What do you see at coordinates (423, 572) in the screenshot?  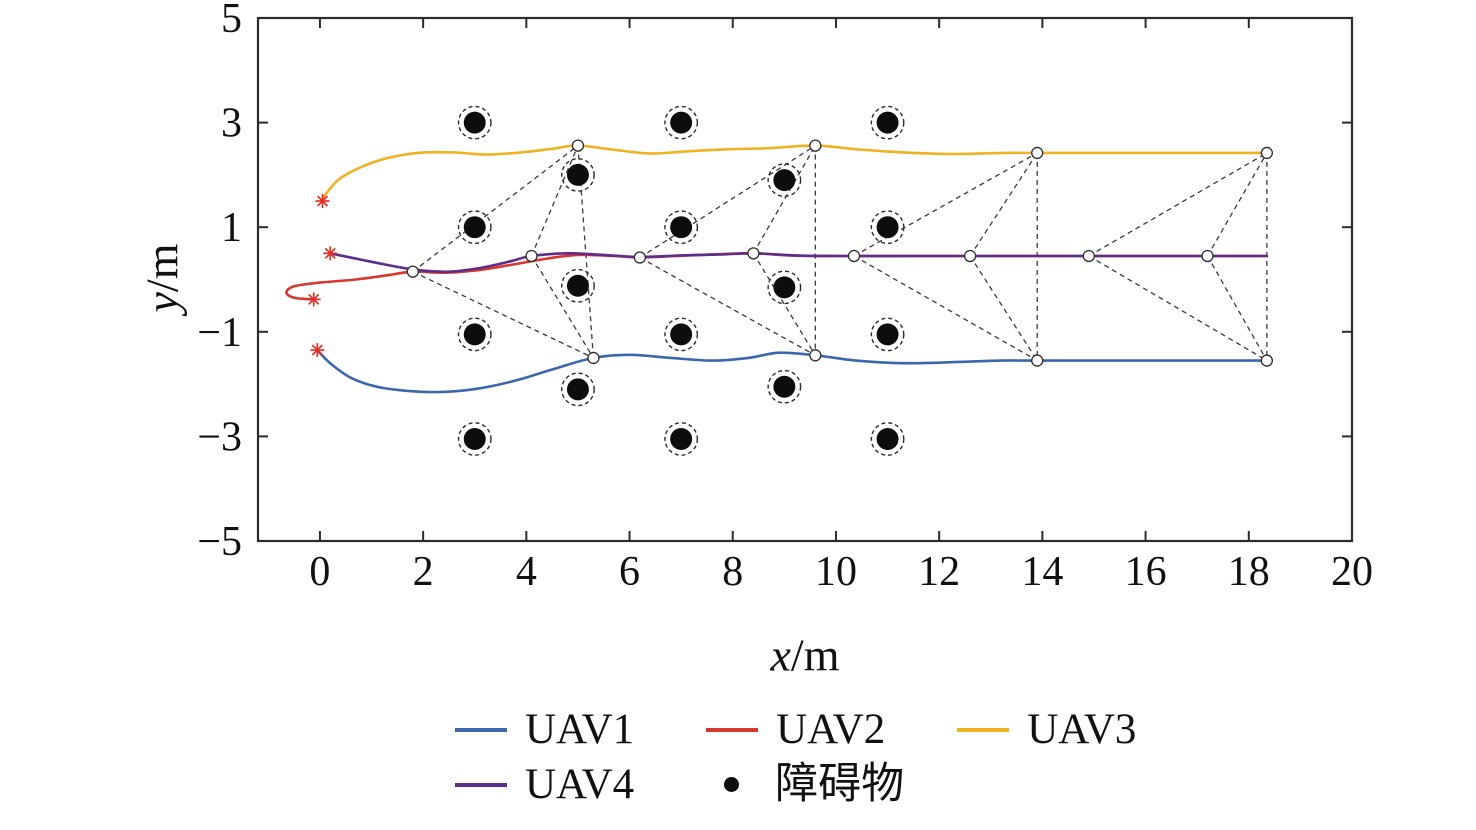 I see `x-tick-label: 2` at bounding box center [423, 572].